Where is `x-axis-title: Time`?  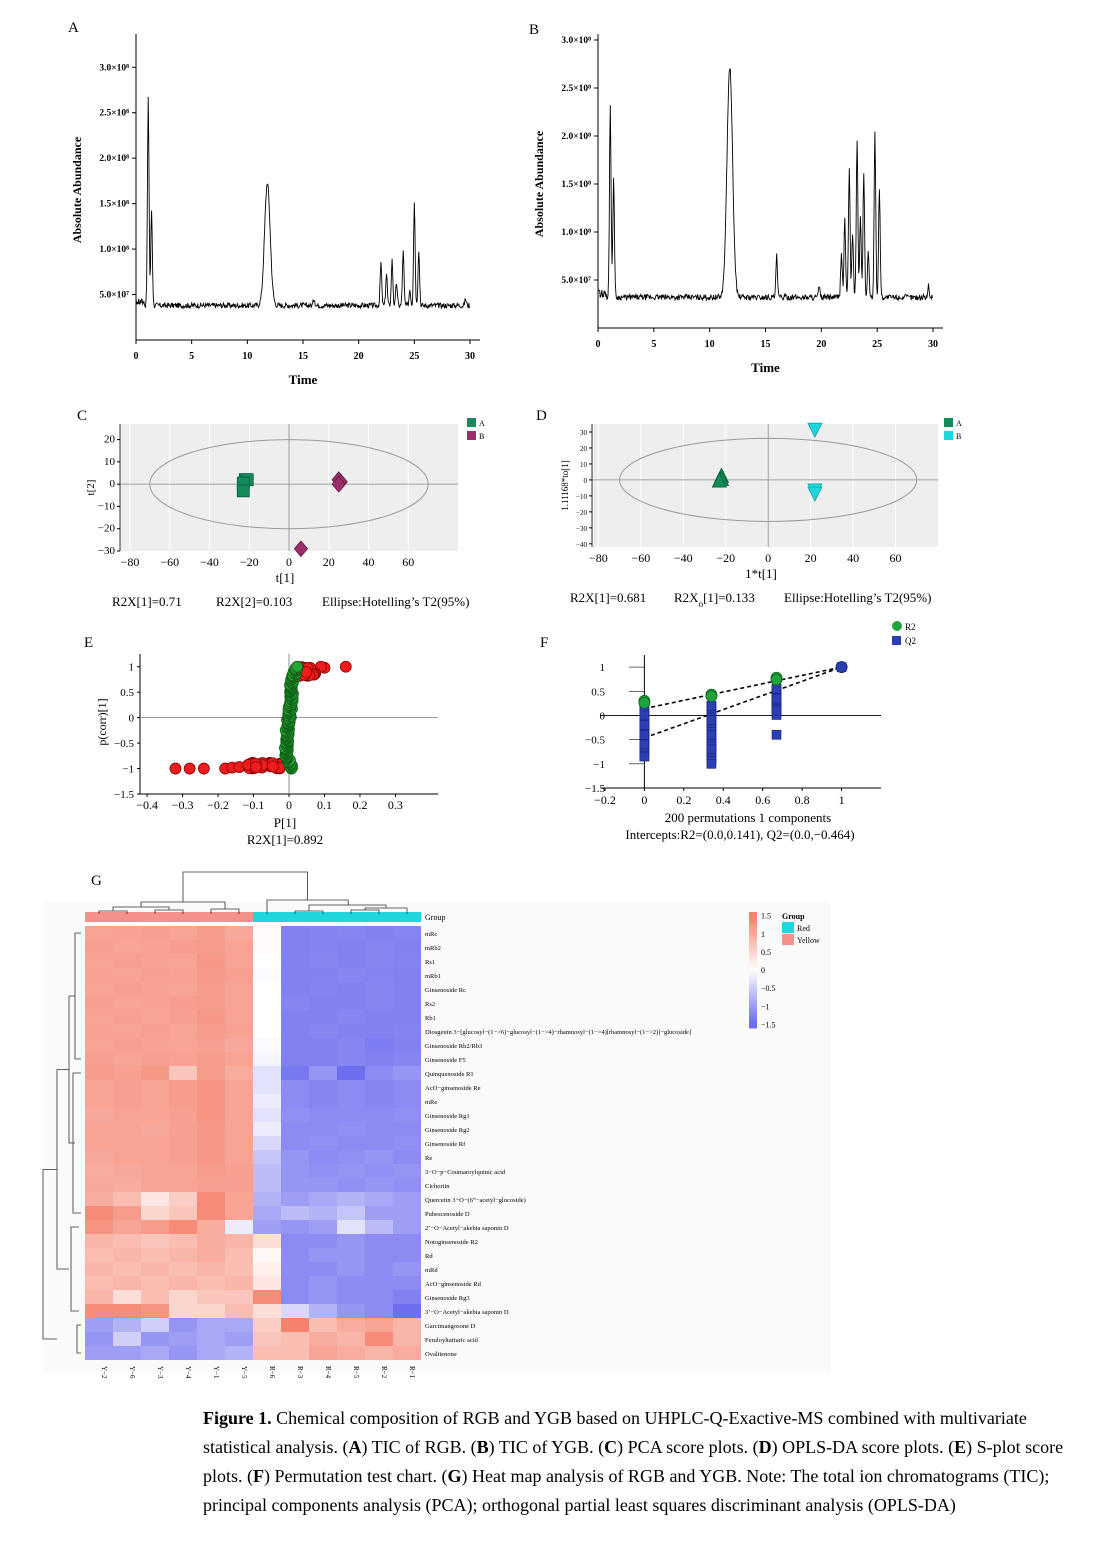
x-axis-title: Time is located at coordinates (303, 379).